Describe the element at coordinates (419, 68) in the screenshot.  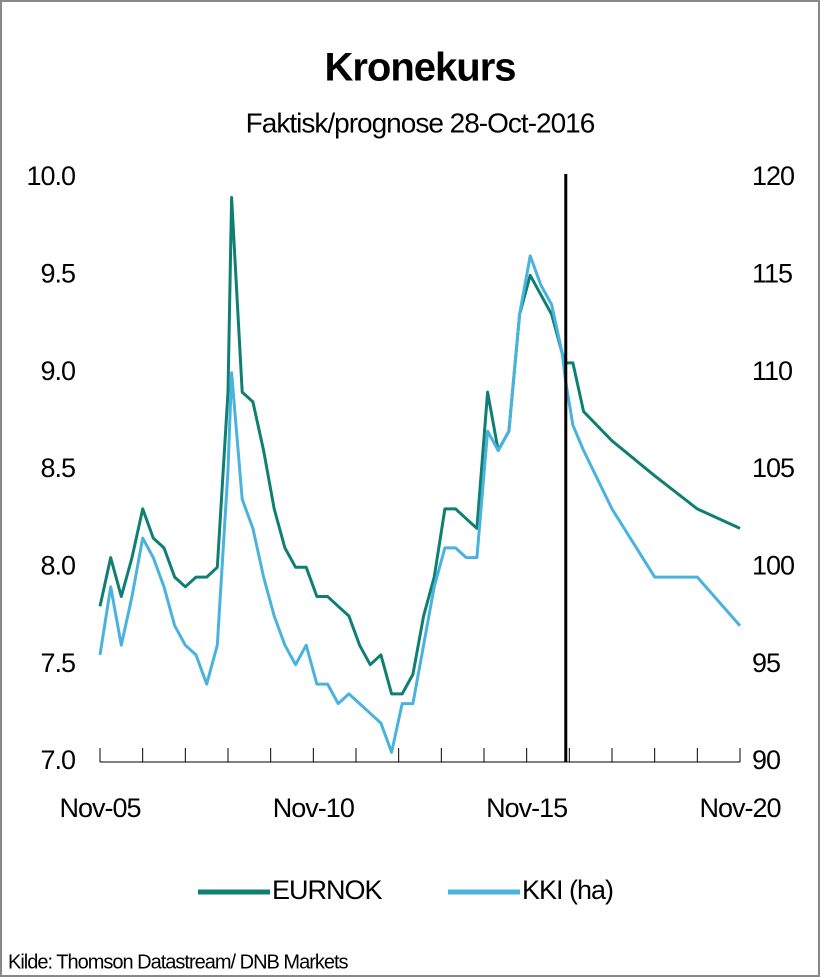
I see `chart-title: Kronekurs` at that location.